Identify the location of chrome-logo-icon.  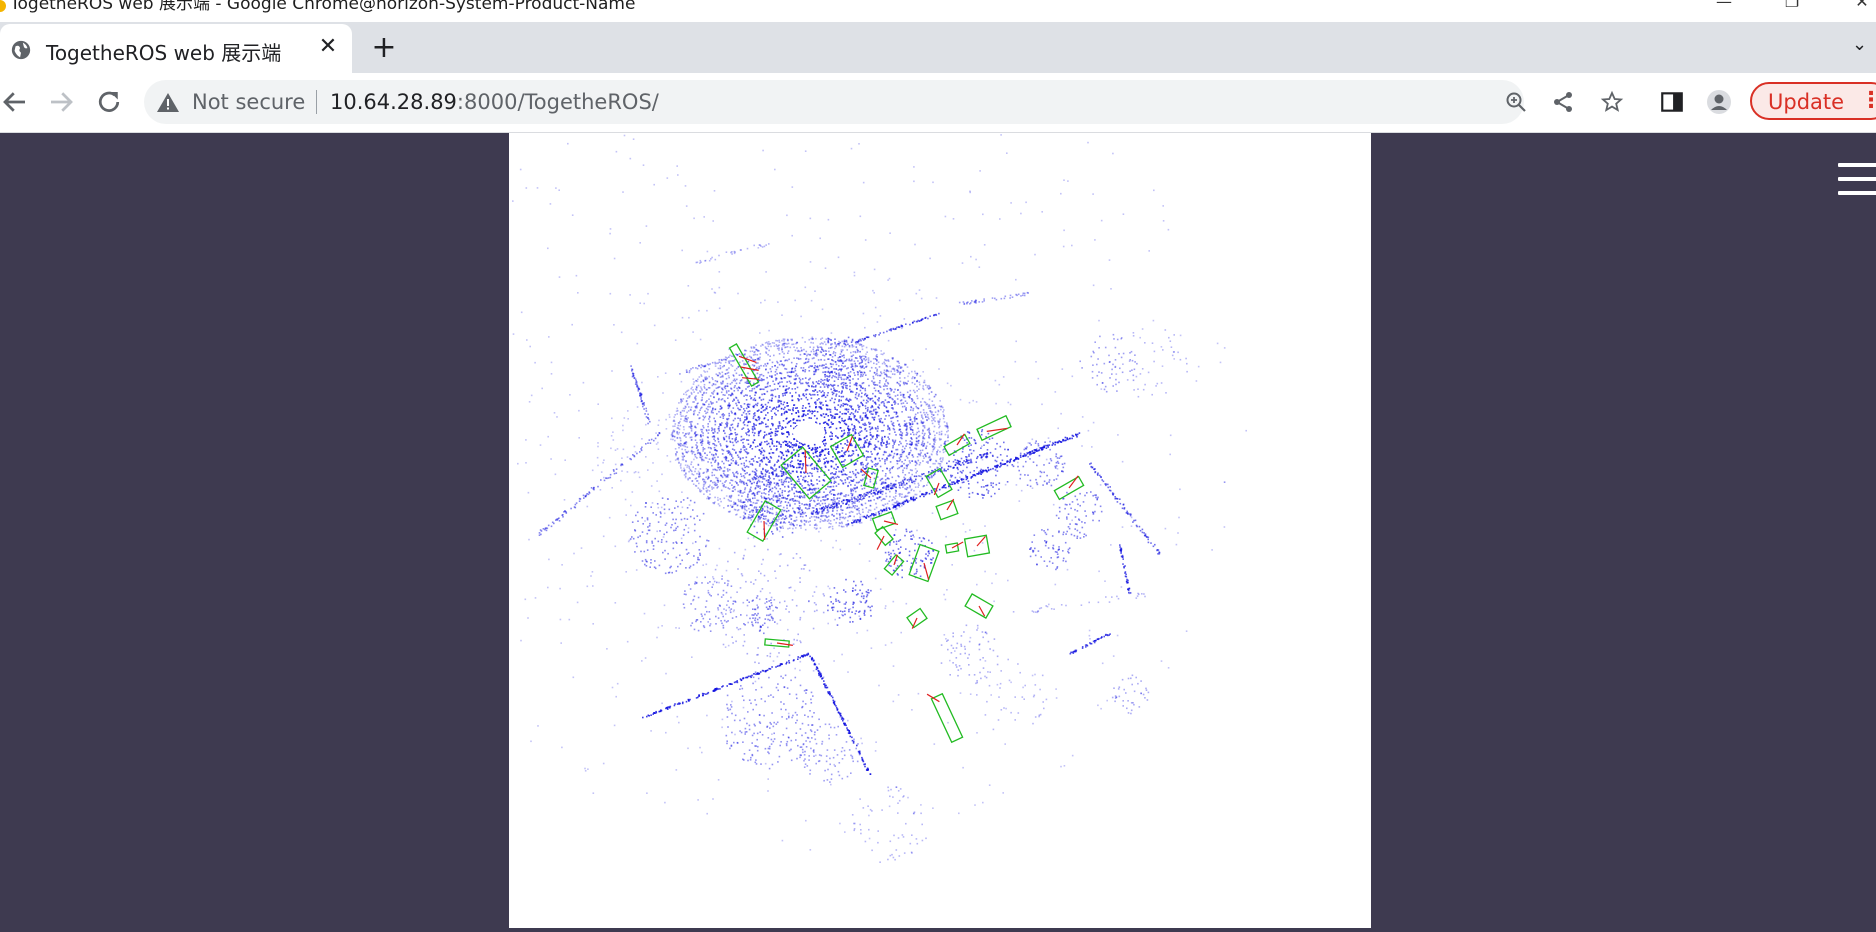
(3, 6).